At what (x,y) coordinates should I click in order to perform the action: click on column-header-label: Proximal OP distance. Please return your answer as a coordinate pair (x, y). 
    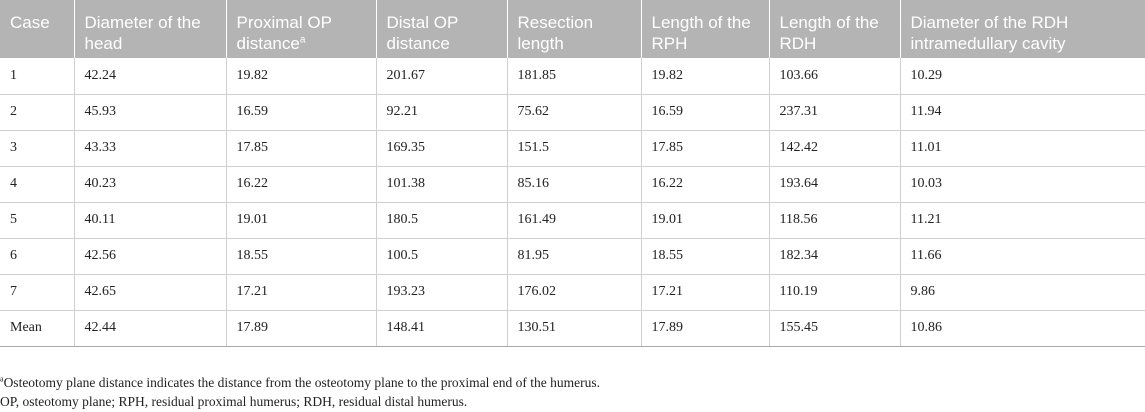
    Looking at the image, I should click on (284, 33).